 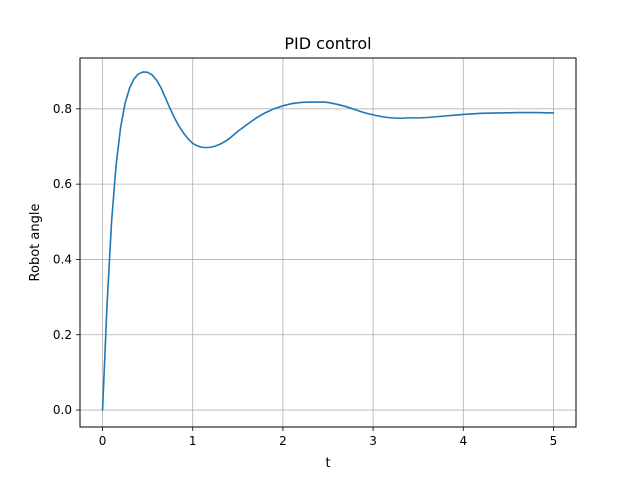 I want to click on y-tick-label: 0.0, so click(x=62, y=410).